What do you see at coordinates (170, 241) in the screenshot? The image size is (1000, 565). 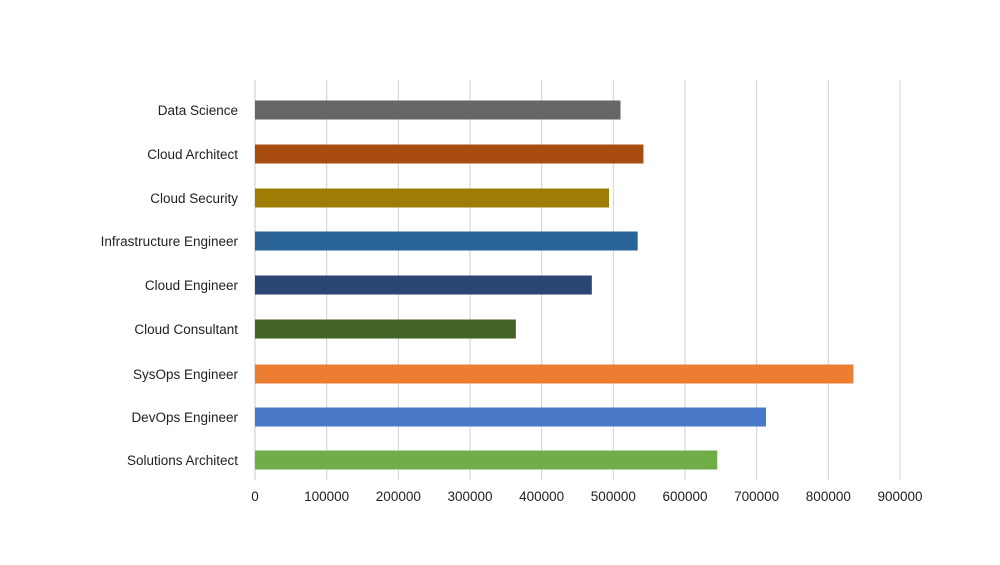 I see `category-label: Infrastructure Engineer` at bounding box center [170, 241].